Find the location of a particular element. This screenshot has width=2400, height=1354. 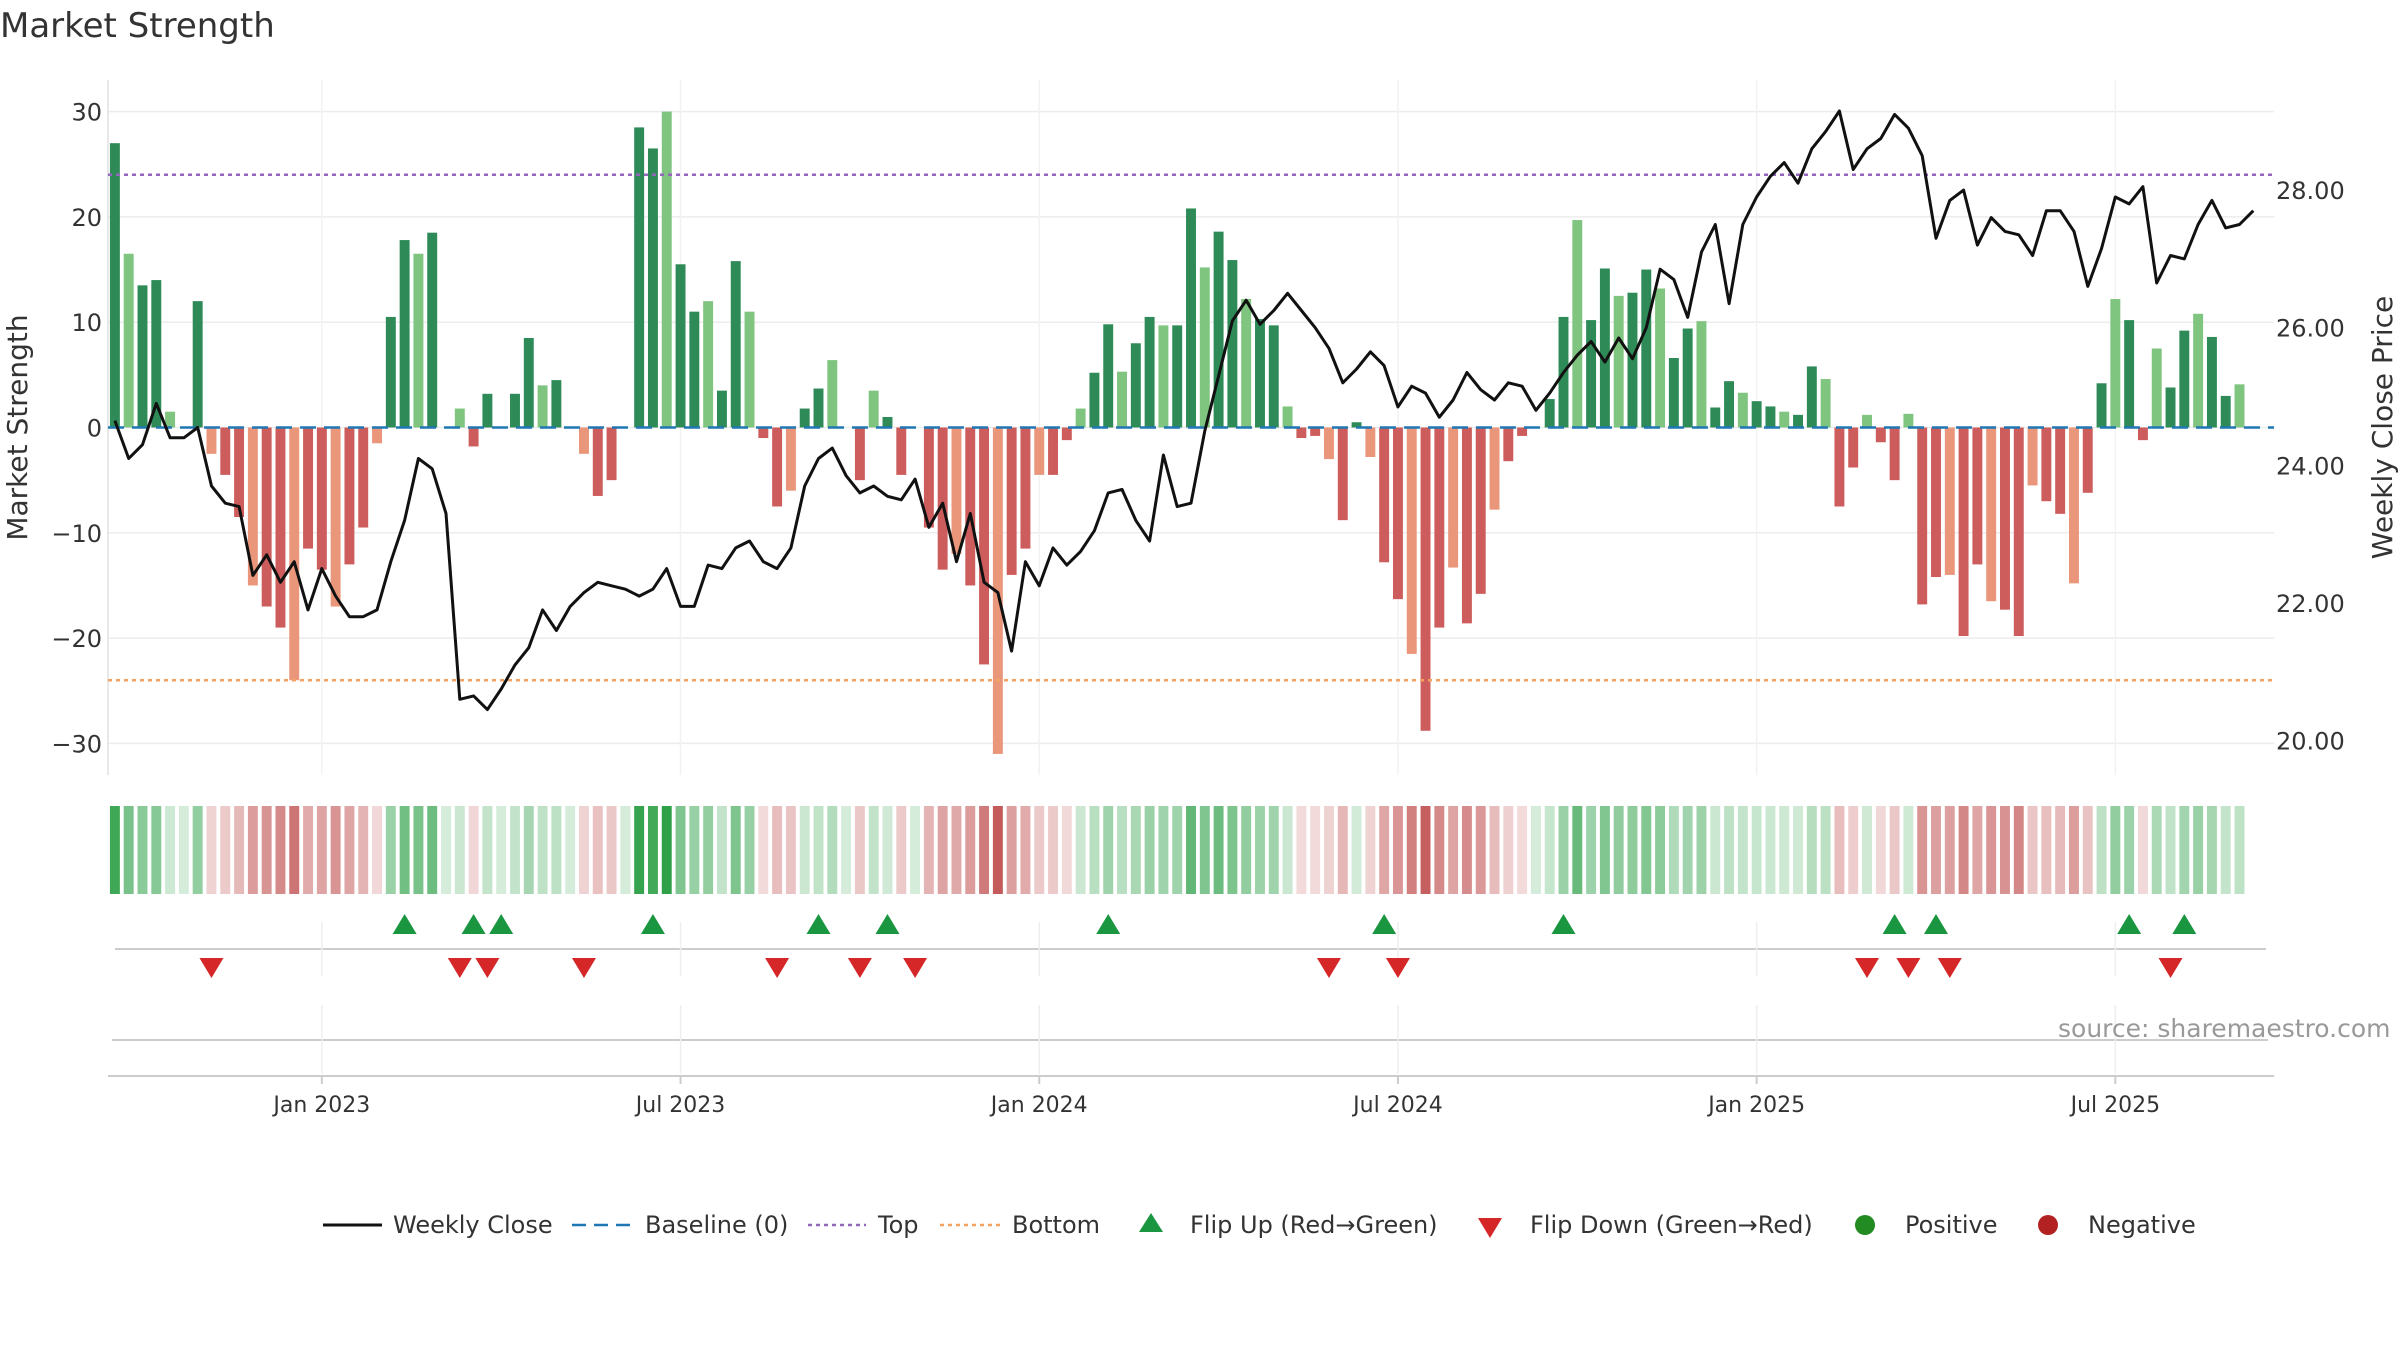

legend-swatch-flip-up is located at coordinates (1151, 1222).